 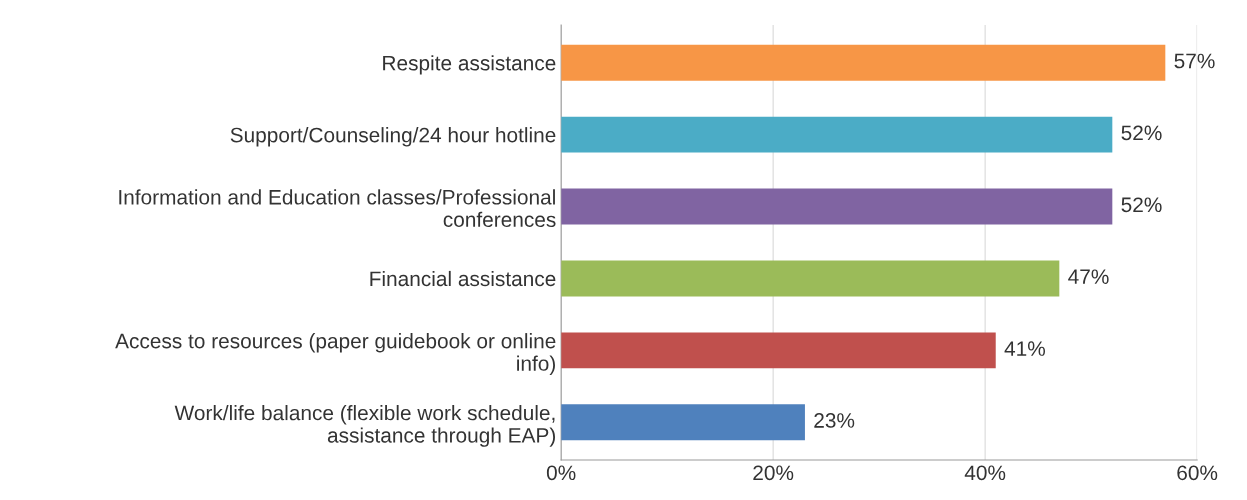 What do you see at coordinates (985, 473) in the screenshot?
I see `x-tick-label: 40%` at bounding box center [985, 473].